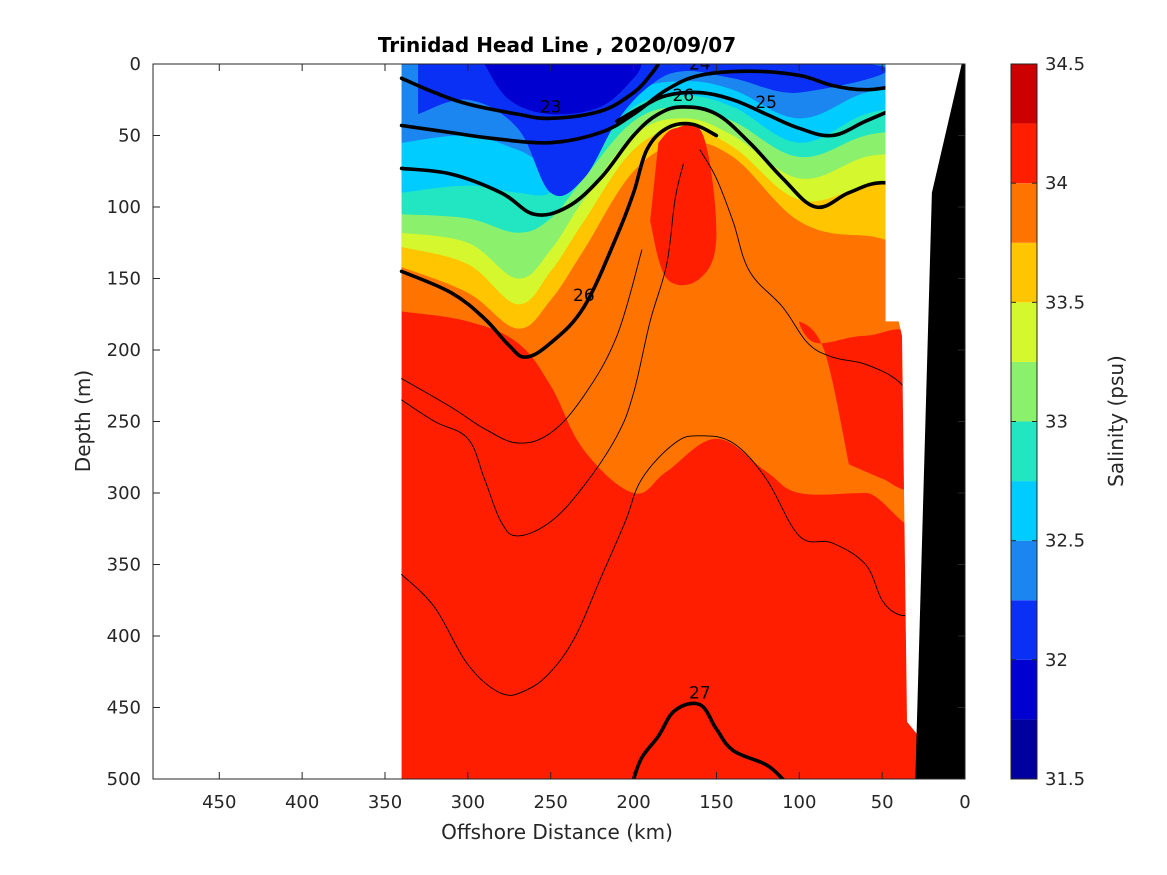 The width and height of the screenshot is (1167, 875). I want to click on x-tick-label: 150, so click(716, 802).